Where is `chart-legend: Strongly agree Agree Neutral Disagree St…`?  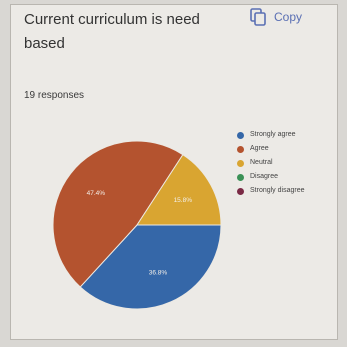 chart-legend: Strongly agree Agree Neutral Disagree St… is located at coordinates (282, 166).